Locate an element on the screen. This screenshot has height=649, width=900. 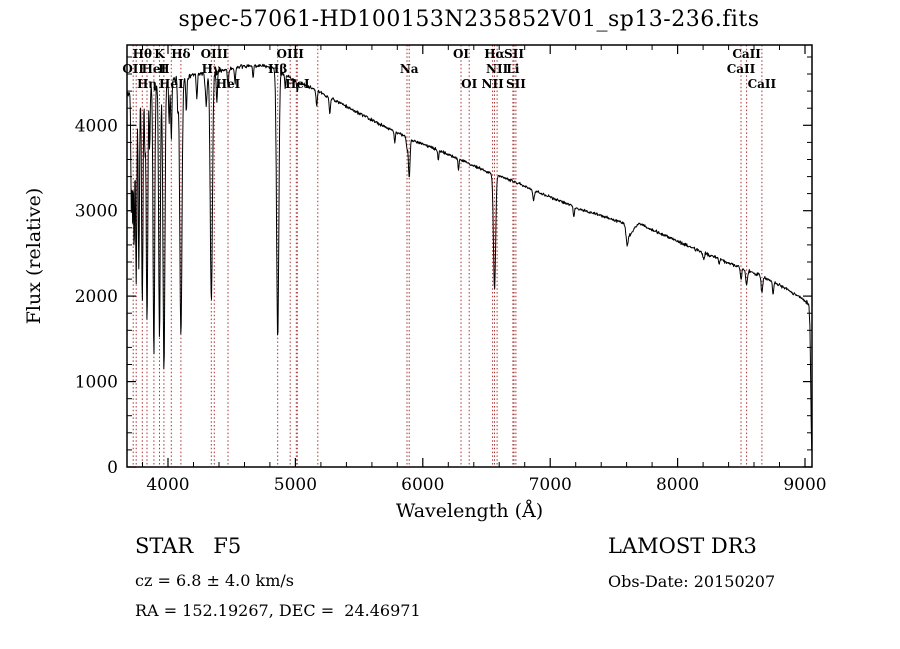
x-tick-label: 5000 is located at coordinates (295, 485).